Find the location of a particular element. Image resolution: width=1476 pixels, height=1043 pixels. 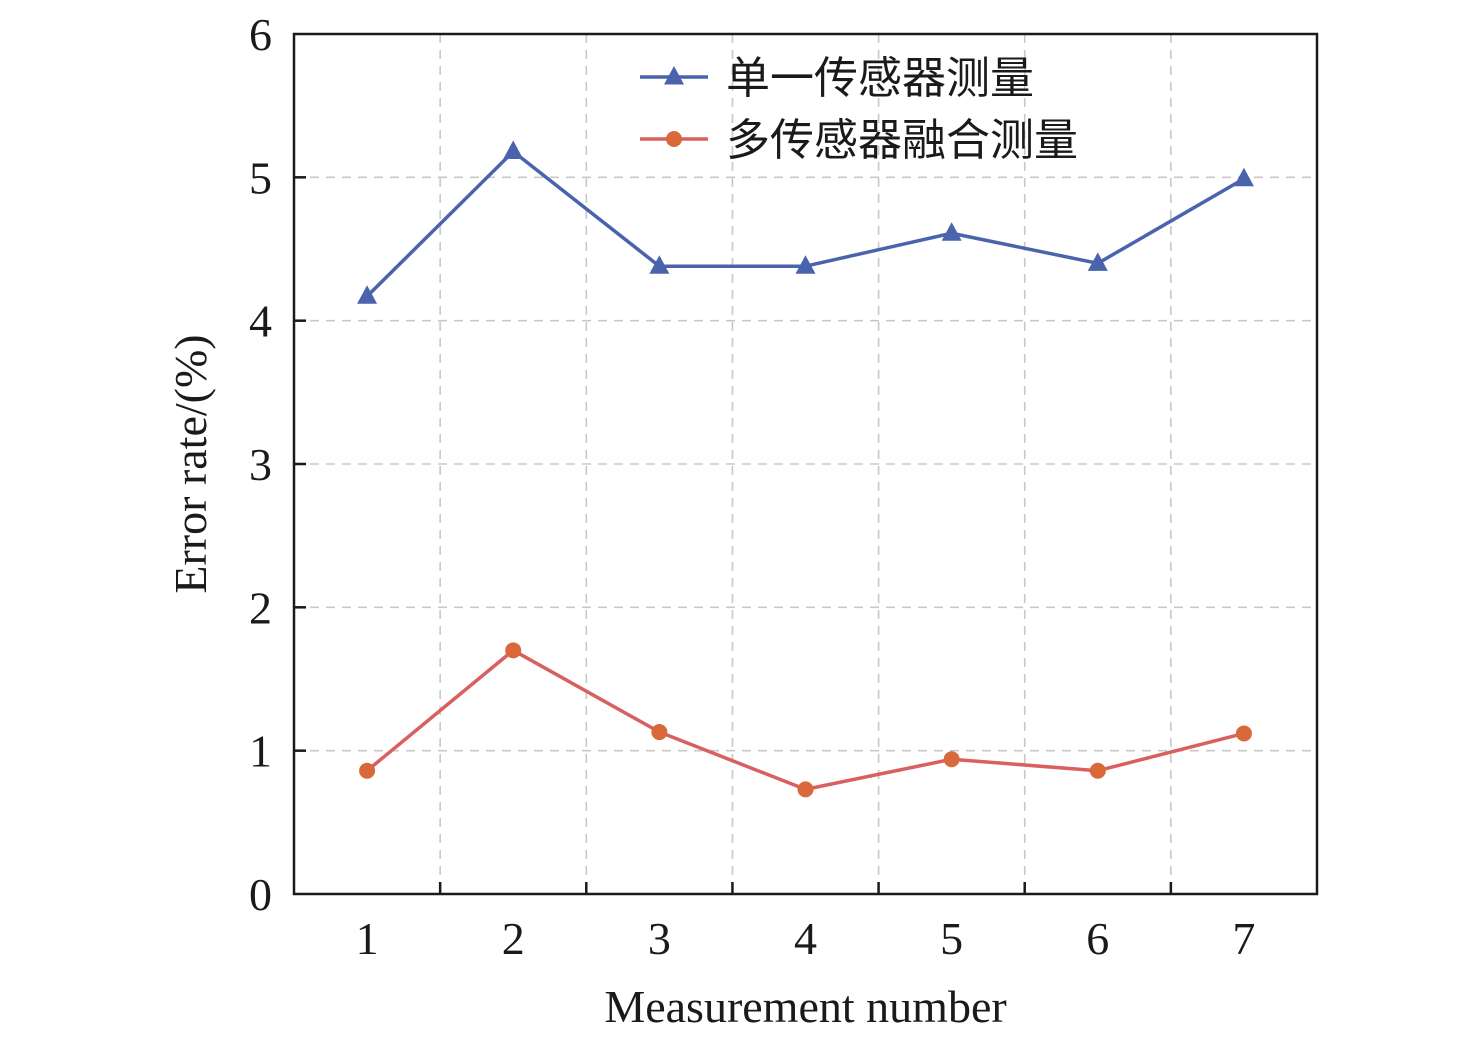

y-tick-label: 0 is located at coordinates (260, 894).